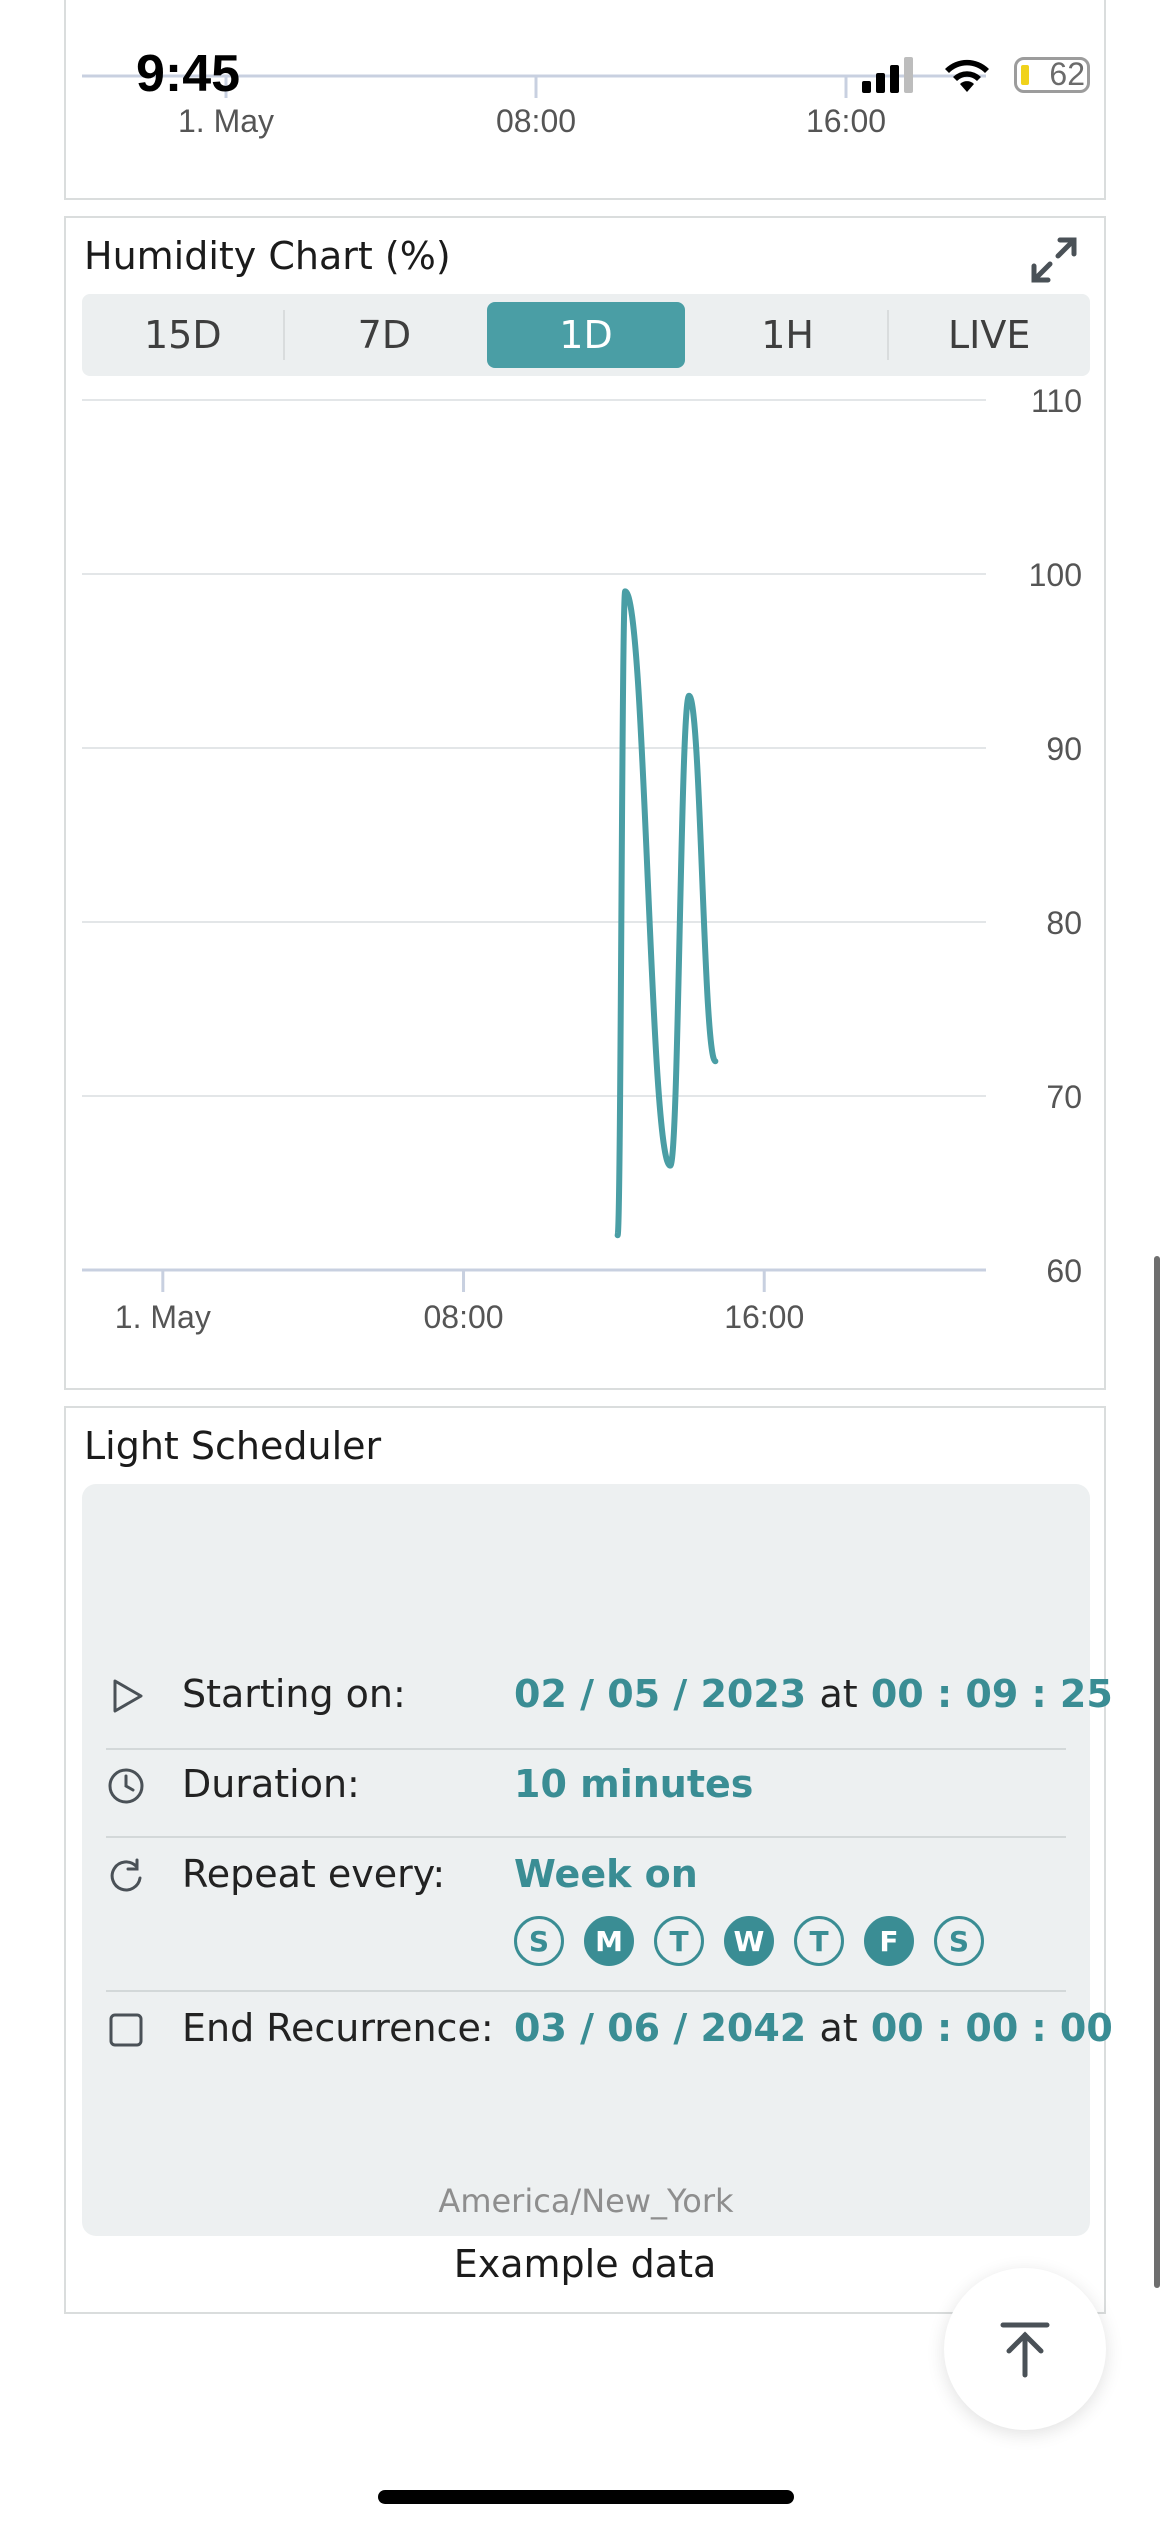 The image size is (1170, 2532). I want to click on range-tab-1d: 1D, so click(586, 335).